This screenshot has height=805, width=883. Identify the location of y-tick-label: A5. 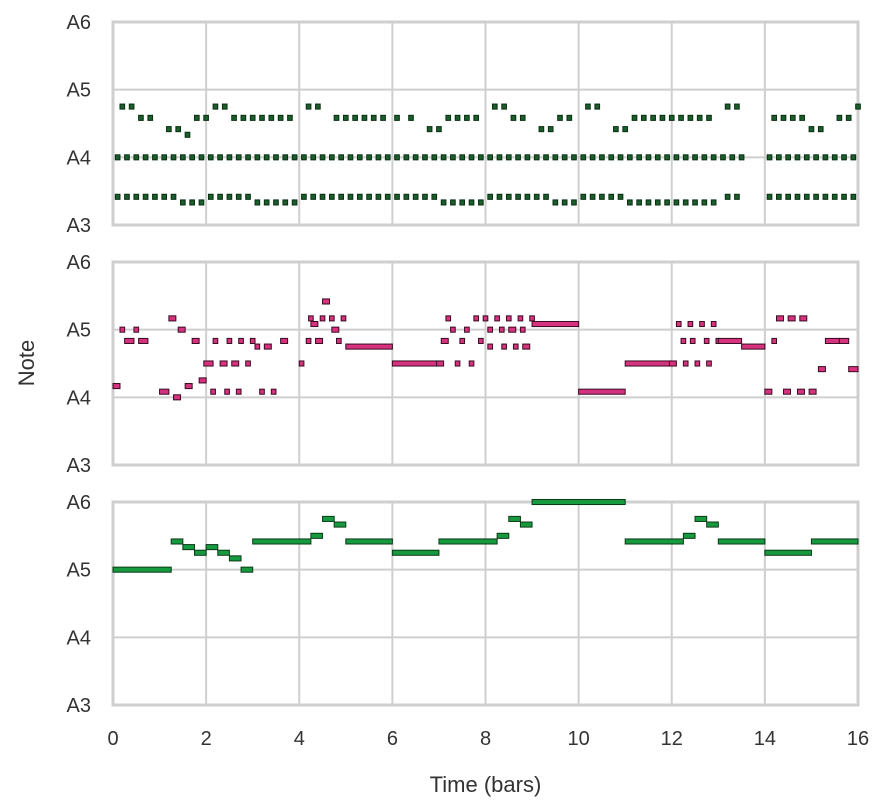
(79, 91).